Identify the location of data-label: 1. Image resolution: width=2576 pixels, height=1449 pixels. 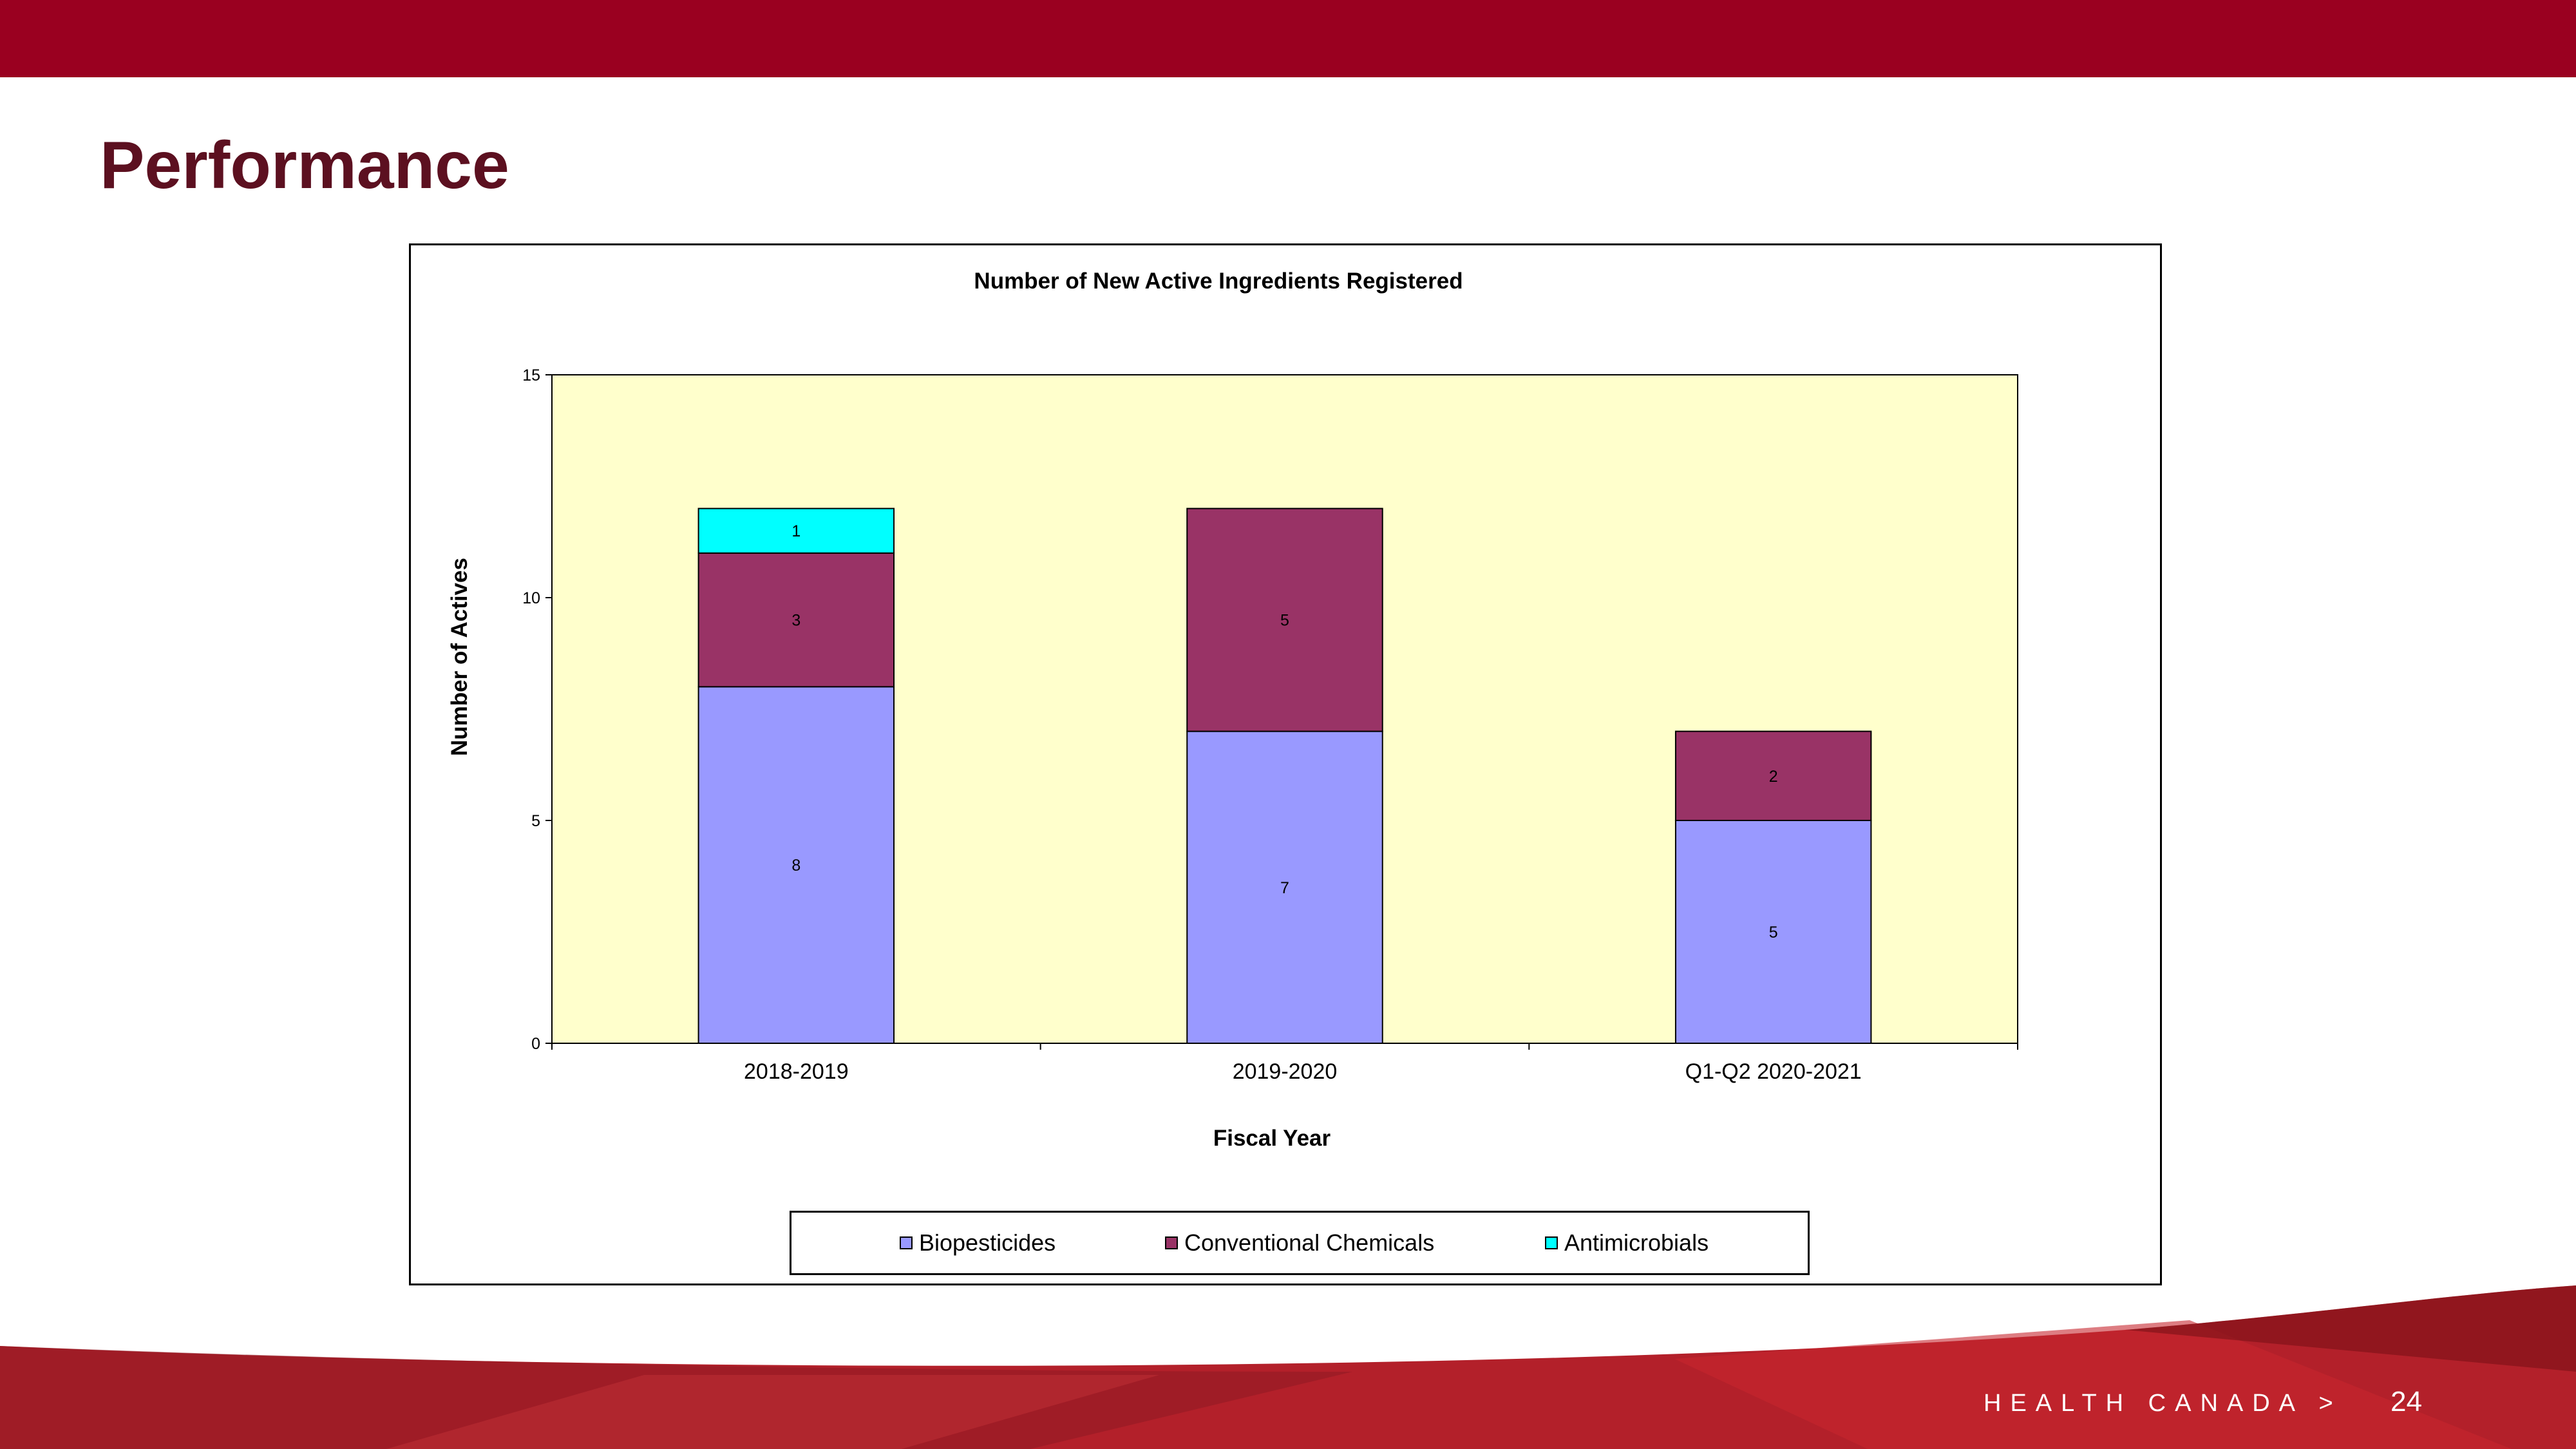
(795, 531).